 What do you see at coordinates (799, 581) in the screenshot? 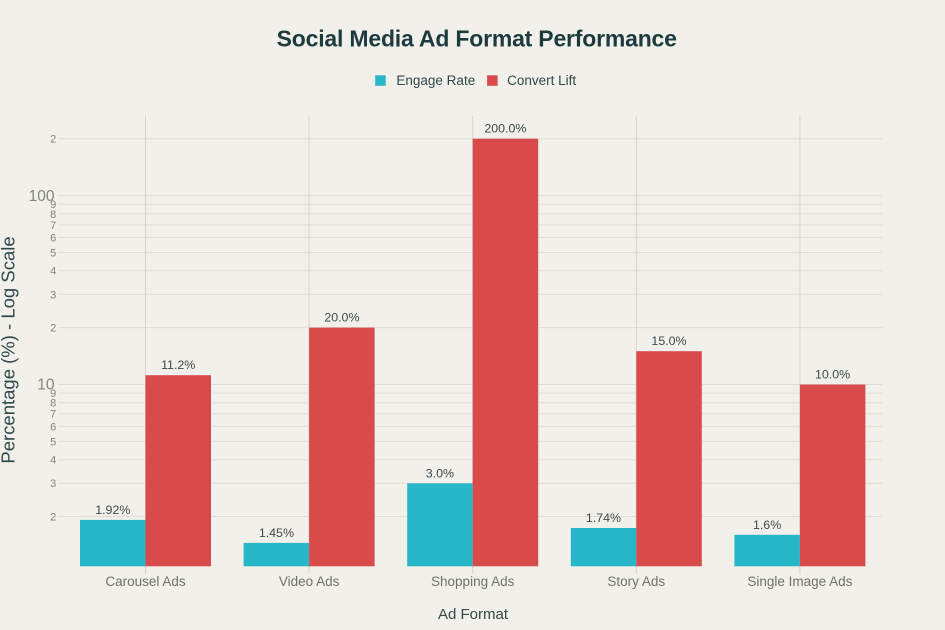
I see `svg-text: Single Image Ads` at bounding box center [799, 581].